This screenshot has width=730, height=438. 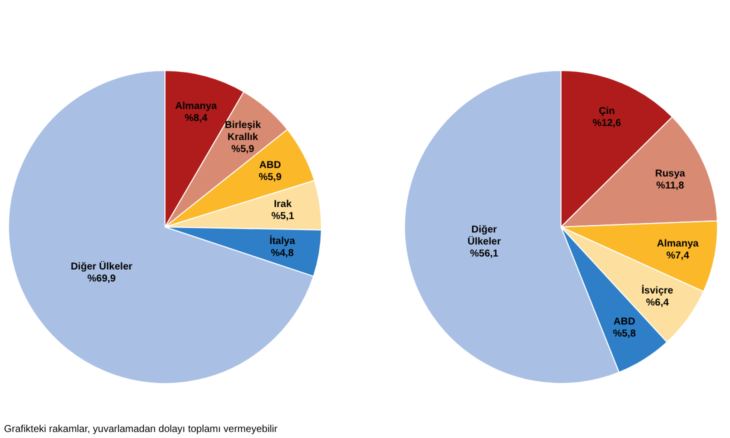 I want to click on data-label: %8,4, so click(x=196, y=118).